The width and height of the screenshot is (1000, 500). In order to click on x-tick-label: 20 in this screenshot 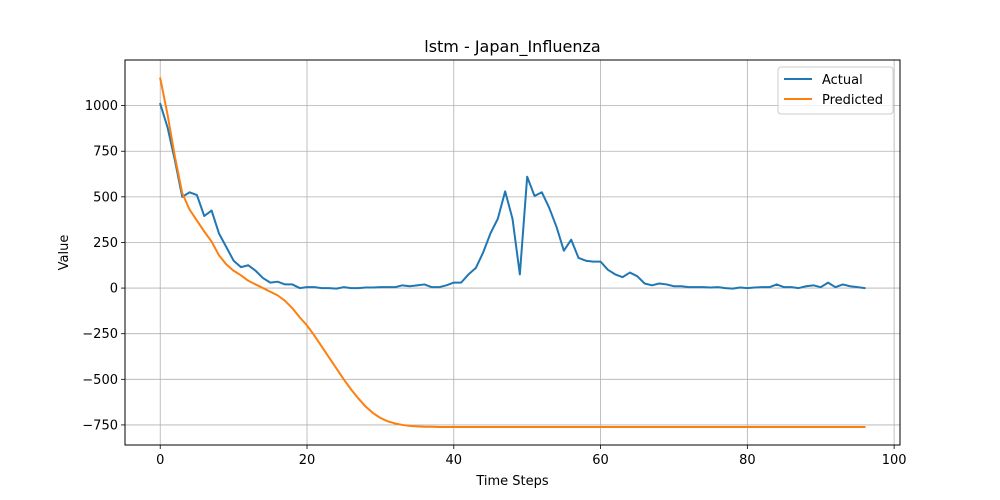, I will do `click(307, 460)`.